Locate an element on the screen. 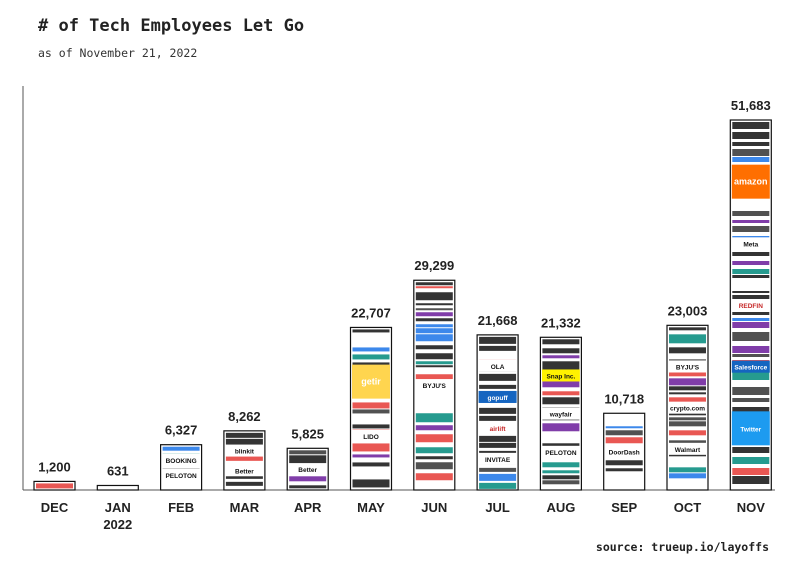  logo-label: Walmart is located at coordinates (688, 450).